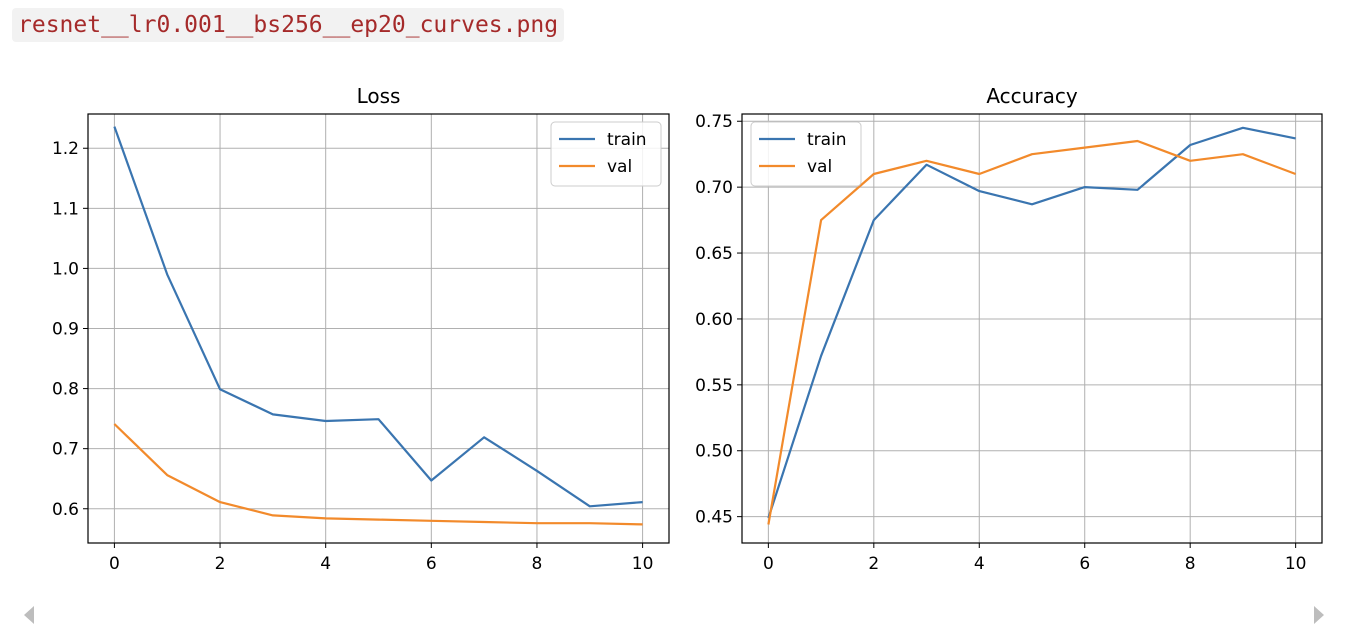 The height and width of the screenshot is (624, 1348). I want to click on y-tick-label: 0.7, so click(65, 450).